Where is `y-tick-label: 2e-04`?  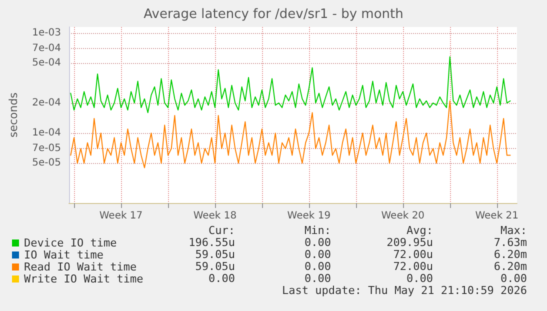
y-tick-label: 2e-04 is located at coordinates (46, 102).